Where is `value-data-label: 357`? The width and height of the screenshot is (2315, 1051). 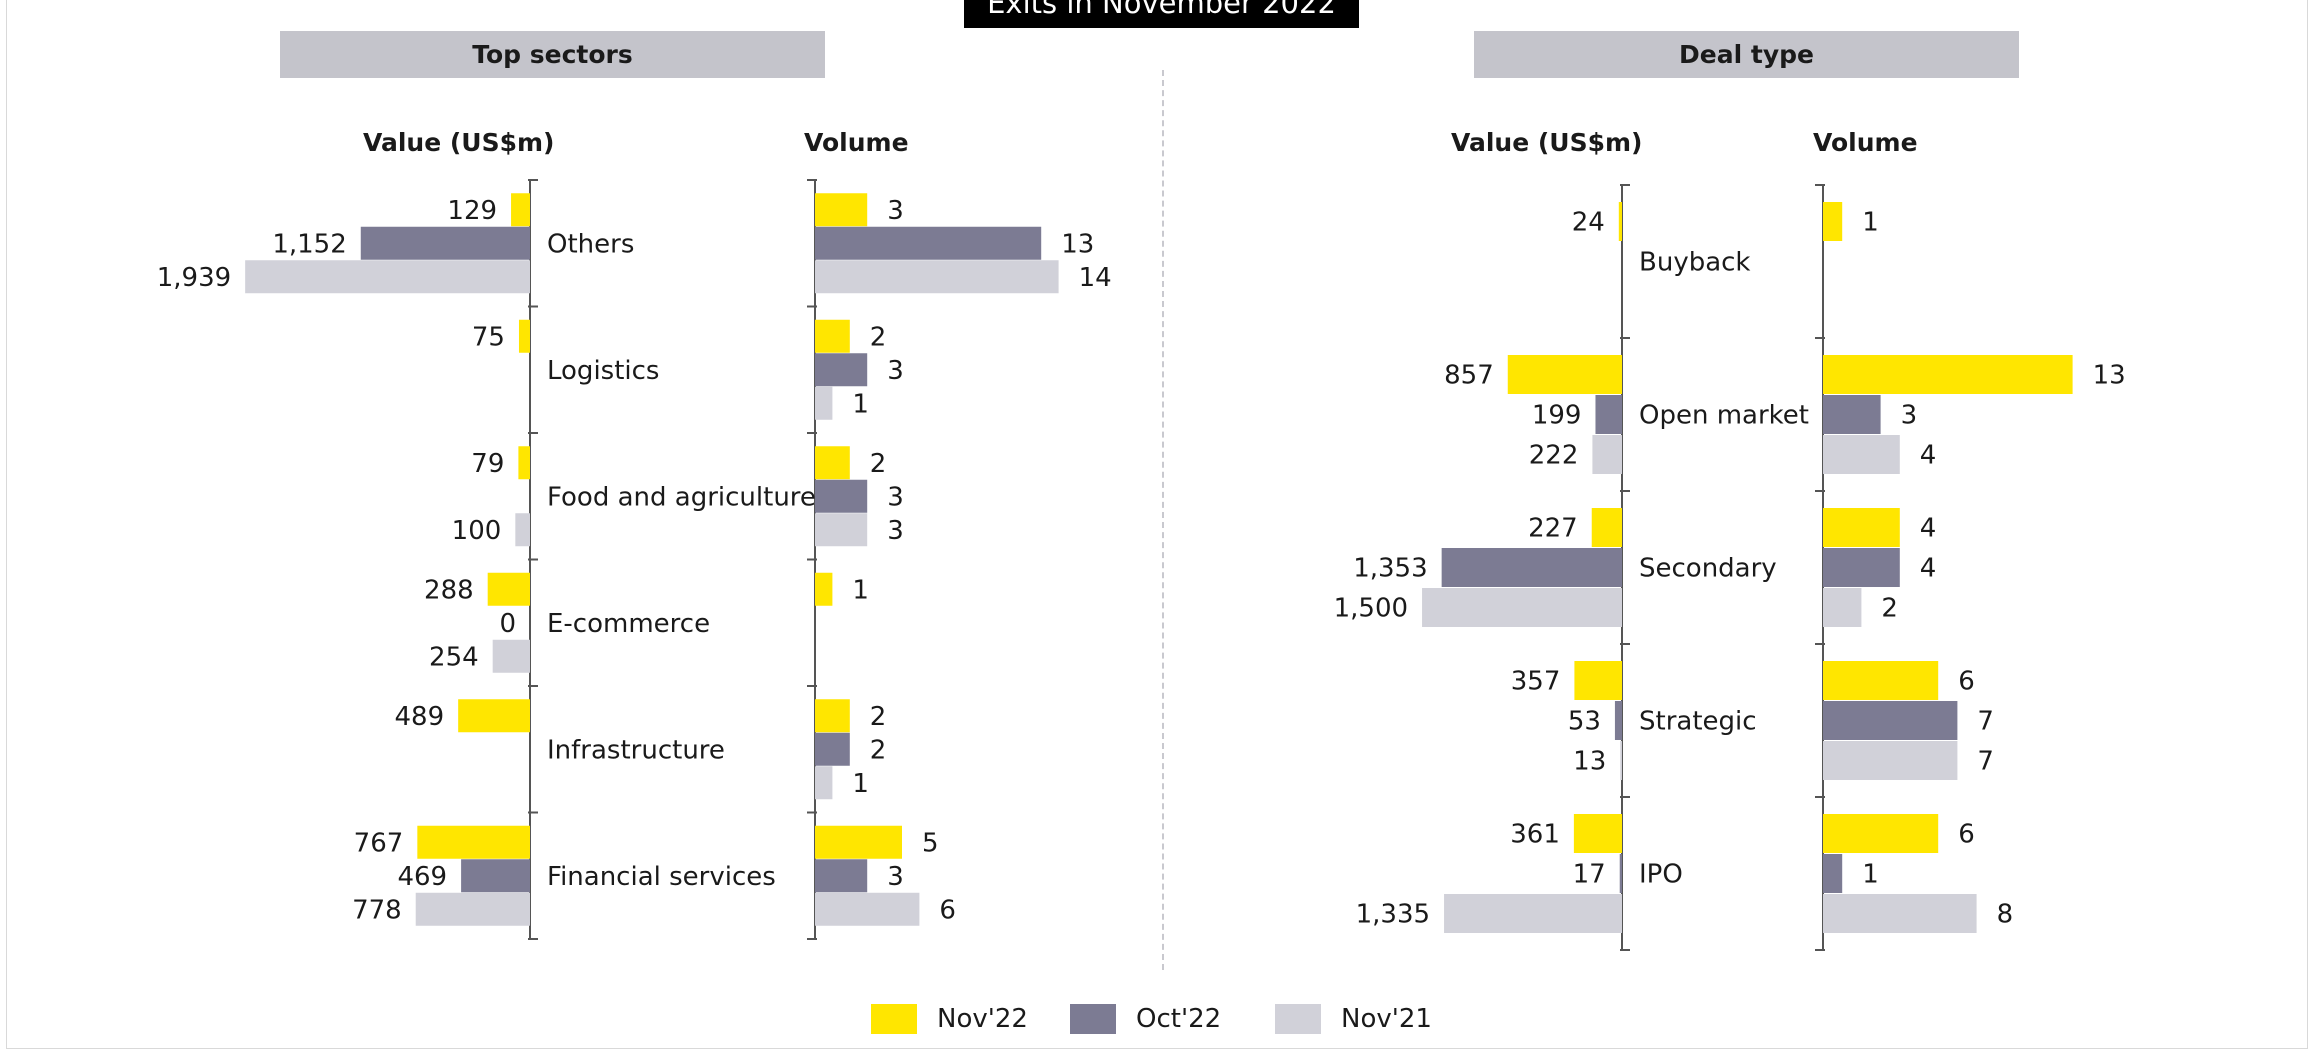 value-data-label: 357 is located at coordinates (1536, 682).